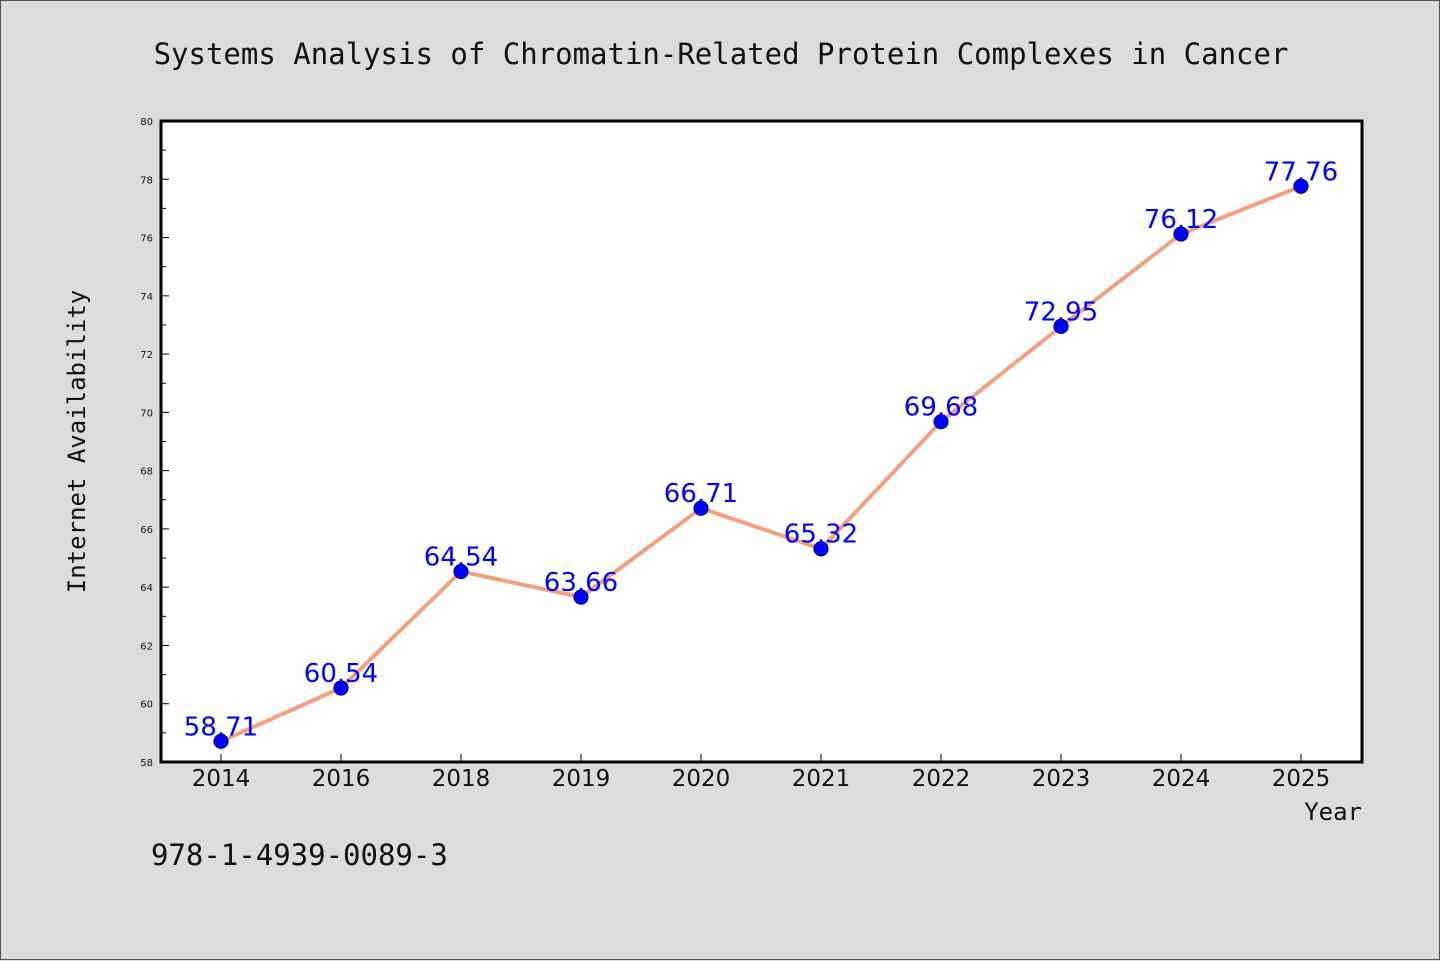 The height and width of the screenshot is (961, 1440). I want to click on data-label: 60.54, so click(341, 674).